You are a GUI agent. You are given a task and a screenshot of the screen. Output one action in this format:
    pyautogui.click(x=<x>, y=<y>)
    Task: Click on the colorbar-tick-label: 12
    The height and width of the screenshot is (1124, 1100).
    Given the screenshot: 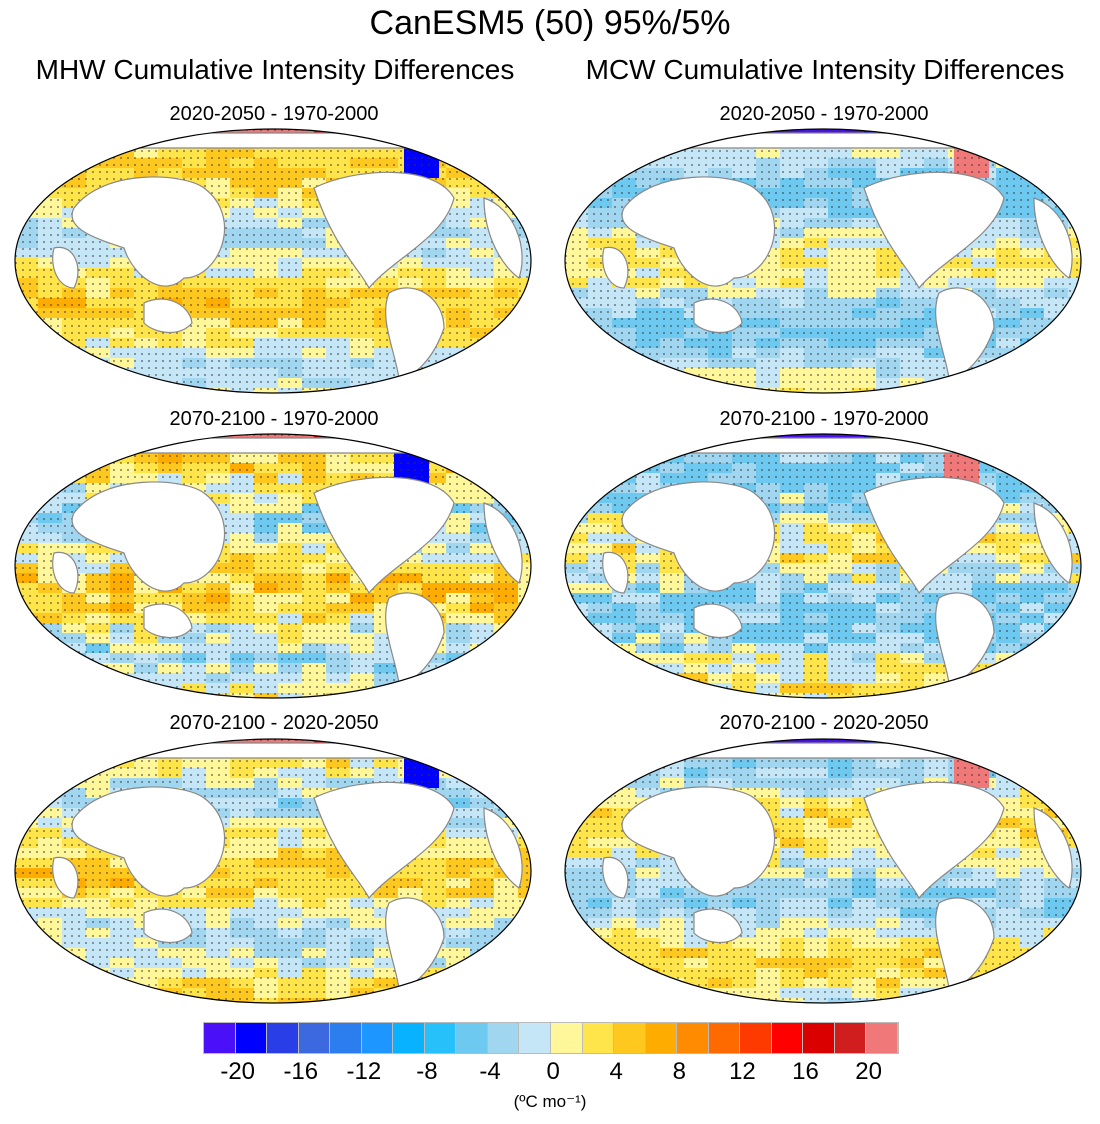 What is the action you would take?
    pyautogui.click(x=742, y=1071)
    